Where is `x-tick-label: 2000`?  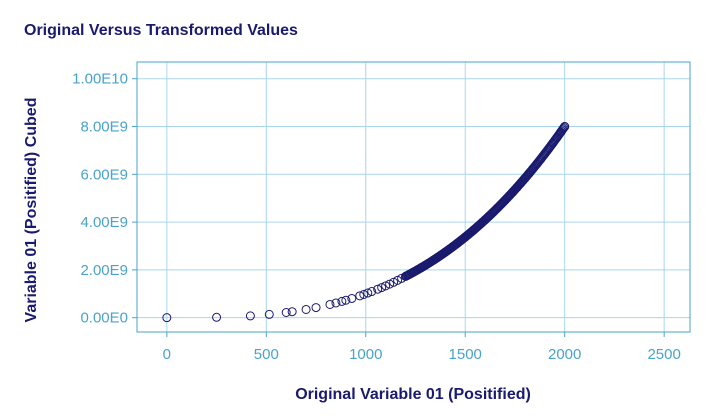 x-tick-label: 2000 is located at coordinates (564, 354).